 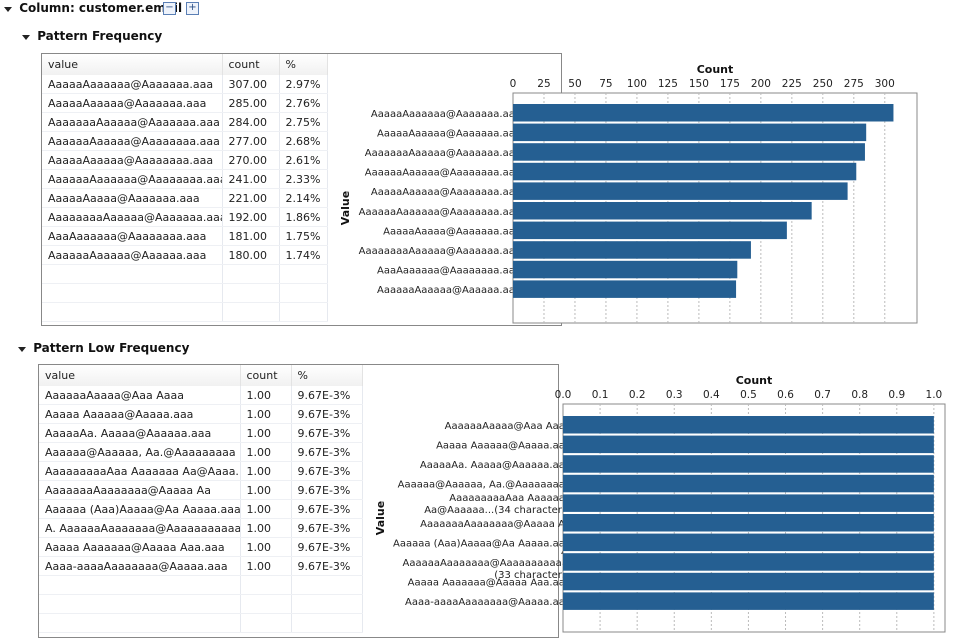 I want to click on table-row: AaaaaaAaaaa@Aaa Aaaa 1.00 9.67E-3%, so click(x=201, y=395).